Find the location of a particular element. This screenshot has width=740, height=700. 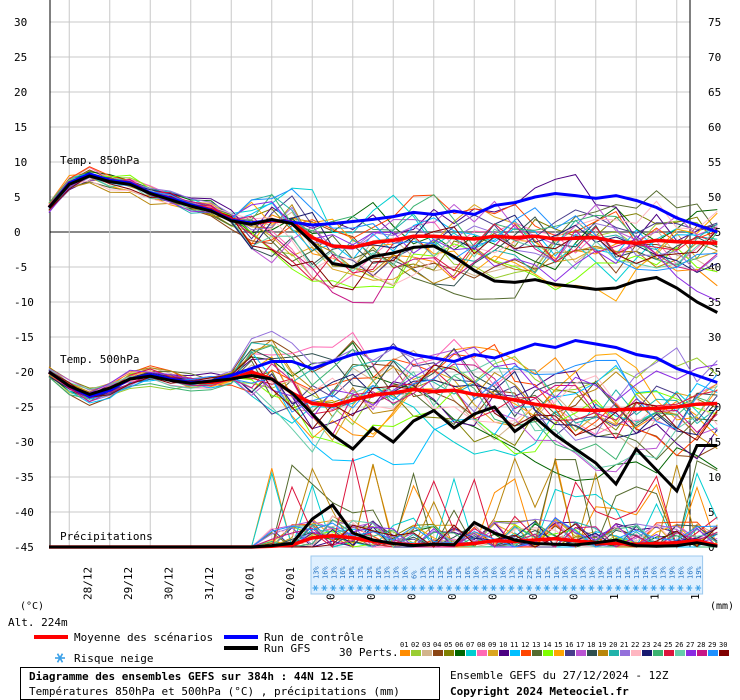

y-left-tick-label: -35 is located at coordinates (24, 477).